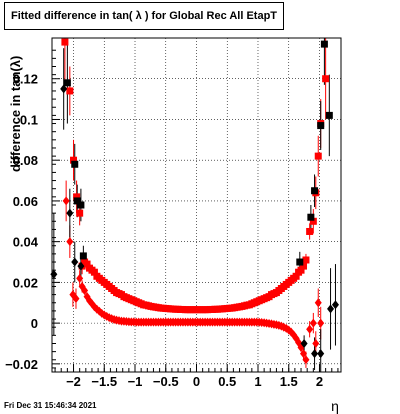 This screenshot has height=414, width=400. I want to click on x-tick-label: −0.5, so click(166, 381).